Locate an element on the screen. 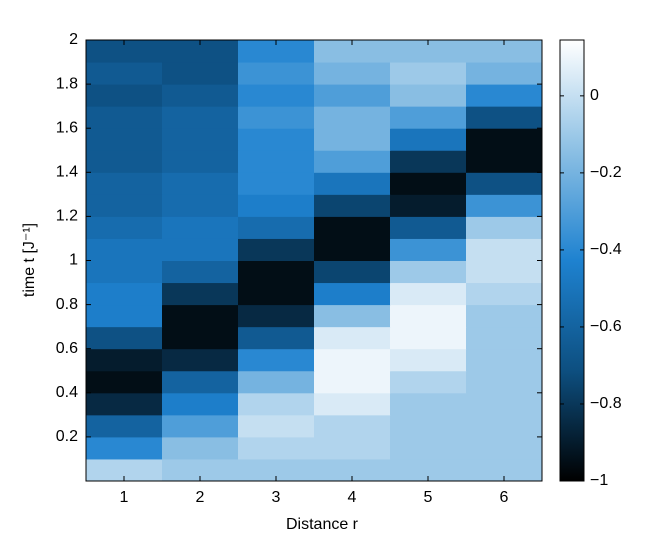  x-axis-label: Distance r is located at coordinates (322, 524).